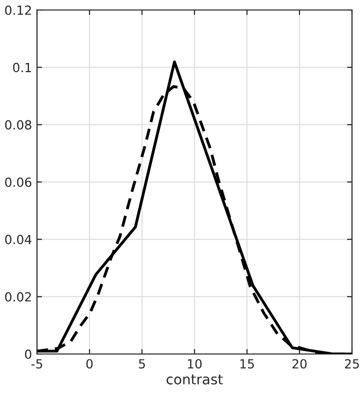 The height and width of the screenshot is (395, 363). I want to click on y-tick-label: 0.04, so click(18, 239).